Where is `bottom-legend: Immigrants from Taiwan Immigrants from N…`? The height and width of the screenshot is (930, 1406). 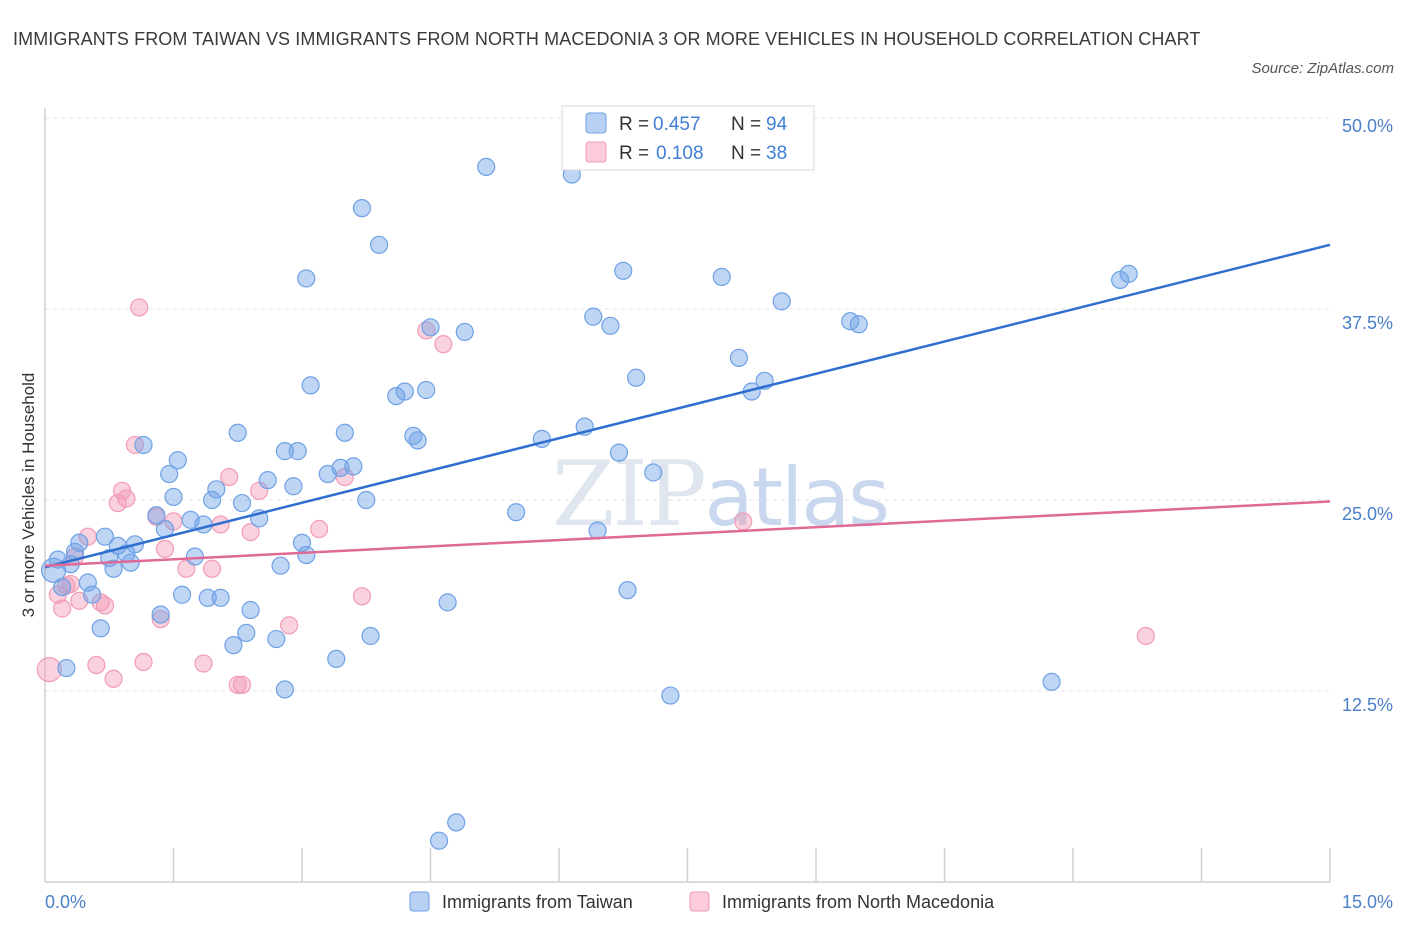
bottom-legend: Immigrants from Taiwan Immigrants from N… is located at coordinates (702, 901).